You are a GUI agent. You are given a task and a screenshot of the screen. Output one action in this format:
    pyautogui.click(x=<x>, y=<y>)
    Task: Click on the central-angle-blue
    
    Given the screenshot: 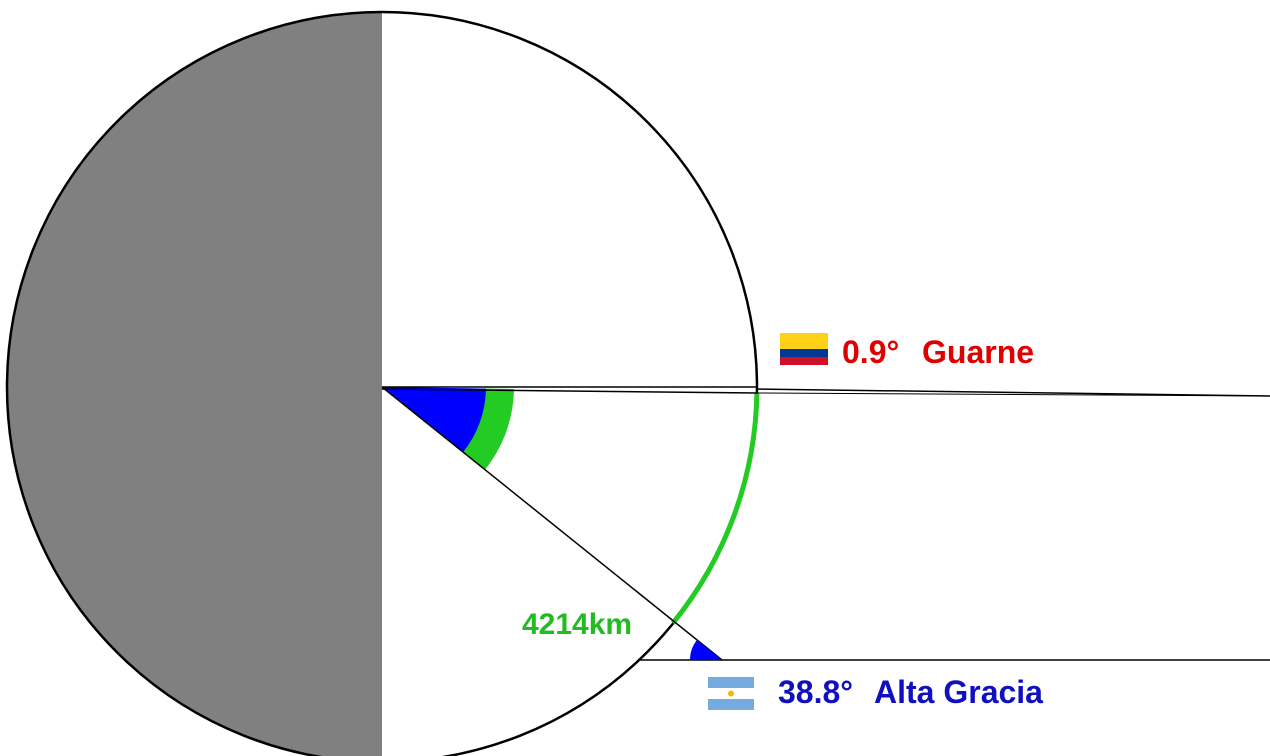 What is the action you would take?
    pyautogui.click(x=434, y=420)
    